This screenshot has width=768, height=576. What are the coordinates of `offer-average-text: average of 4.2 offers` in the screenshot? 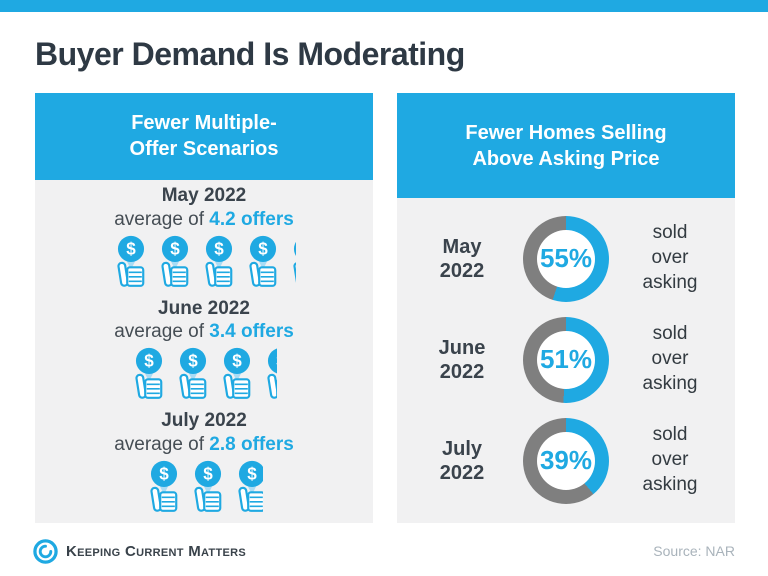 It's located at (204, 220).